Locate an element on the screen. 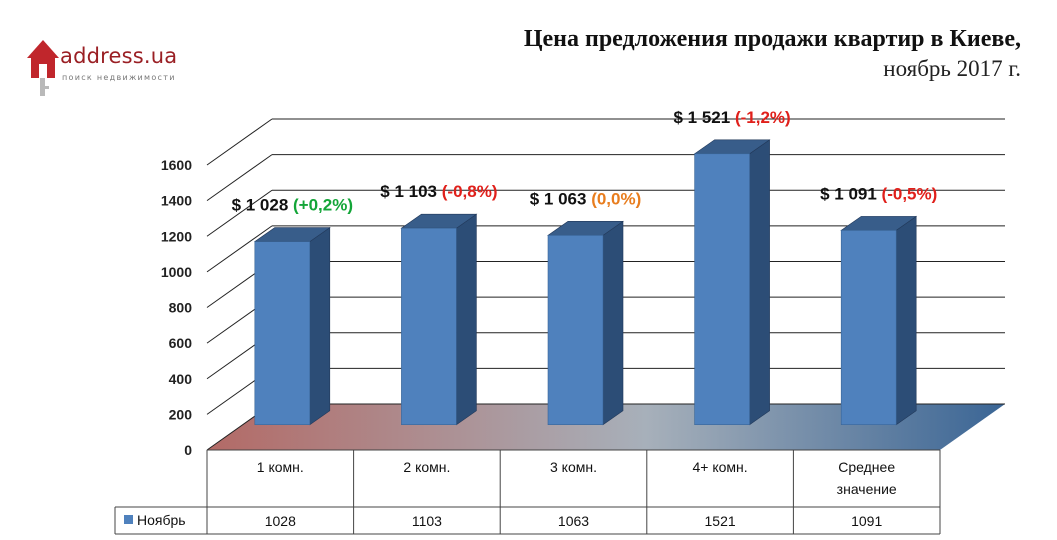 The width and height of the screenshot is (1057, 540). x-category-label: Среднее is located at coordinates (866, 467).